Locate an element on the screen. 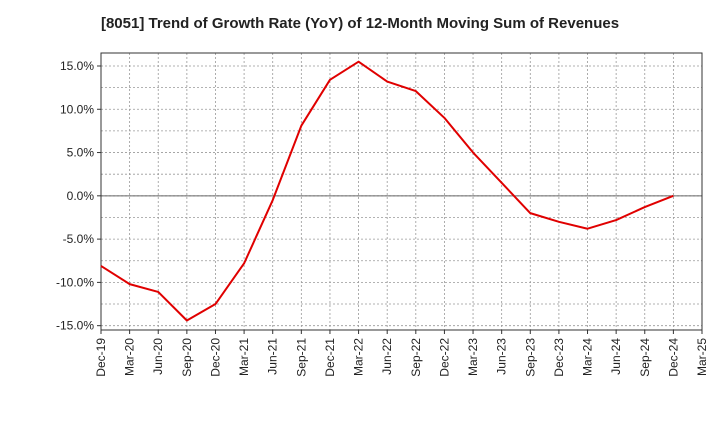  x-tick-label: Mar-20 is located at coordinates (130, 357).